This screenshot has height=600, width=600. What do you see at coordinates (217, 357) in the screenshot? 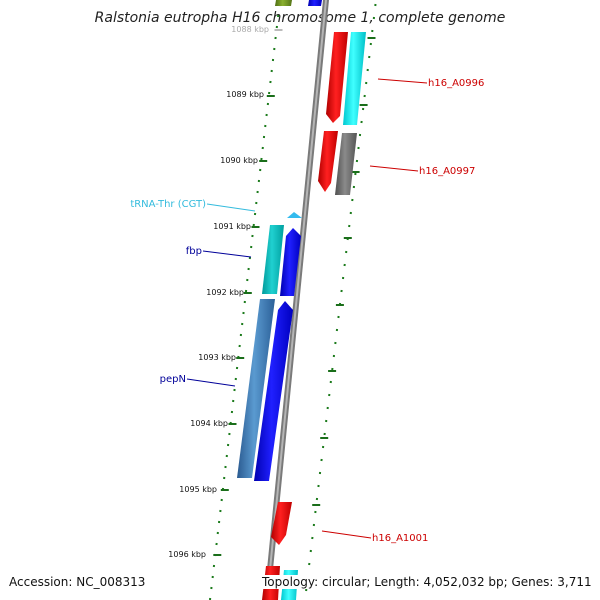
I see `tick-label-1093: 1093 kbp` at bounding box center [217, 357].